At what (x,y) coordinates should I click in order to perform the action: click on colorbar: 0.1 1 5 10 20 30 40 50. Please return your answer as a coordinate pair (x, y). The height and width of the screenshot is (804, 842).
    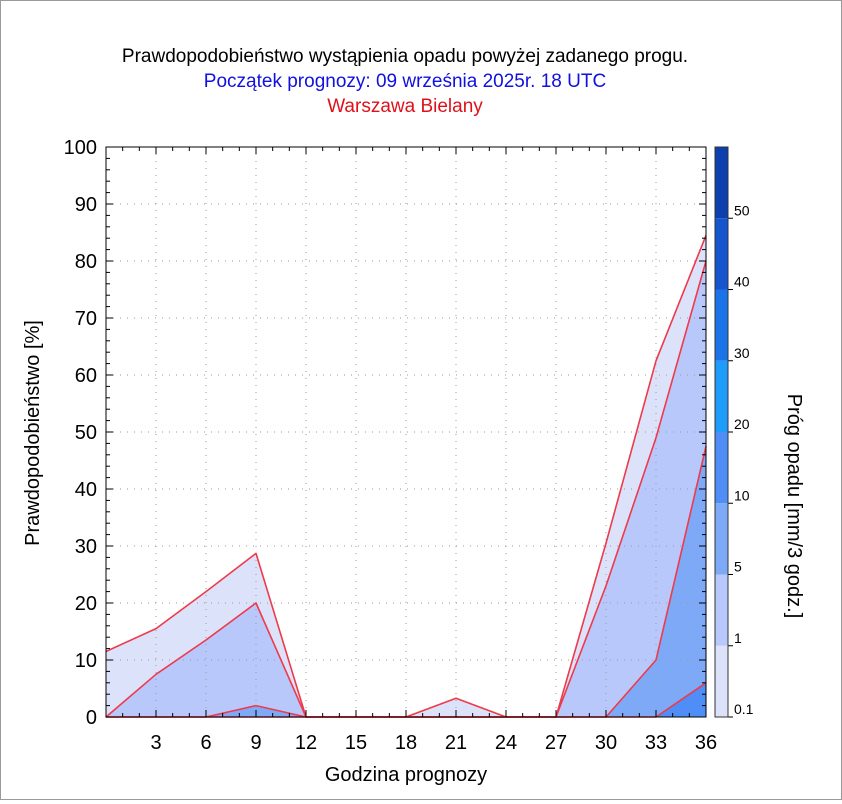
    Looking at the image, I should click on (734, 432).